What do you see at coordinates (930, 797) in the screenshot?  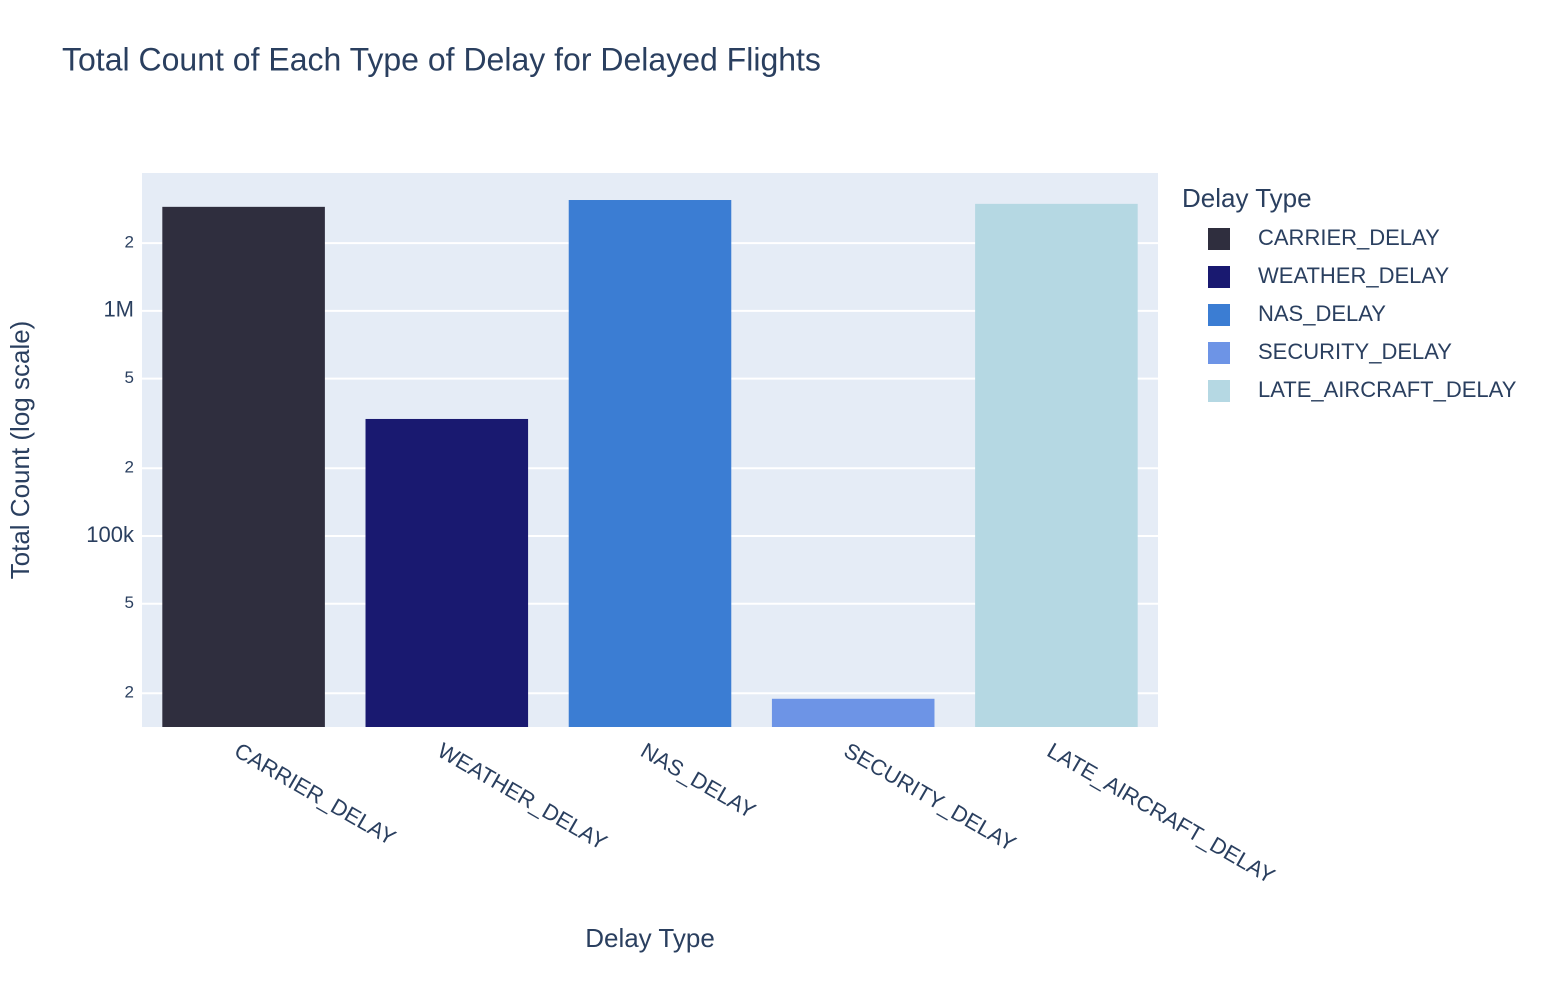 I see `x-tick-label: SECURITY_DELAY` at bounding box center [930, 797].